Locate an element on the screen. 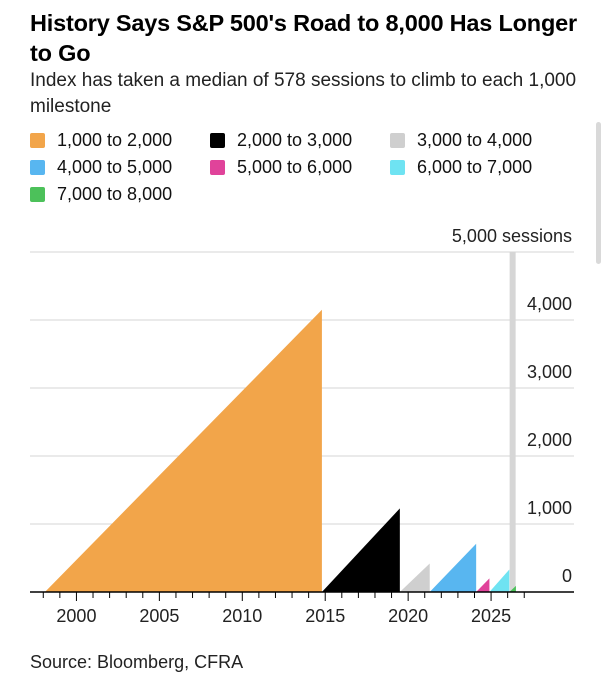  legend-item: 5,000 to 6,000 is located at coordinates (281, 167).